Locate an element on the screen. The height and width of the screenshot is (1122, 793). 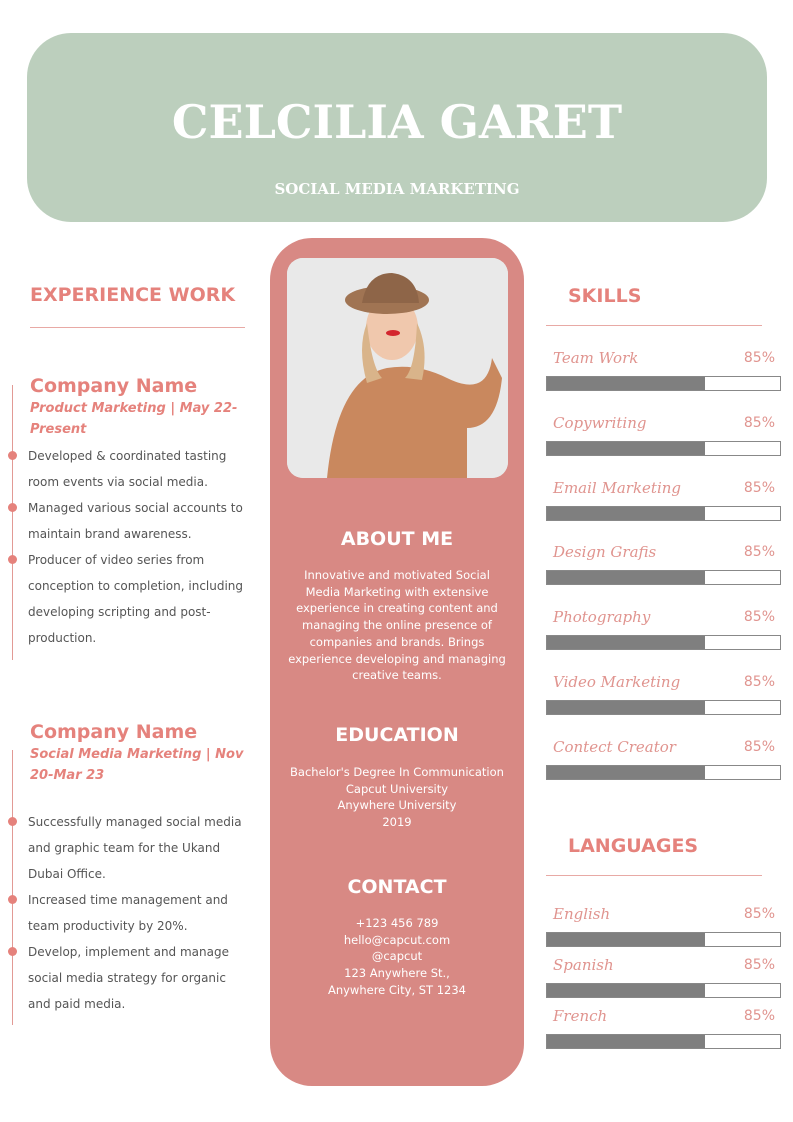
skill-name: Video Marketing is located at coordinates (617, 682).